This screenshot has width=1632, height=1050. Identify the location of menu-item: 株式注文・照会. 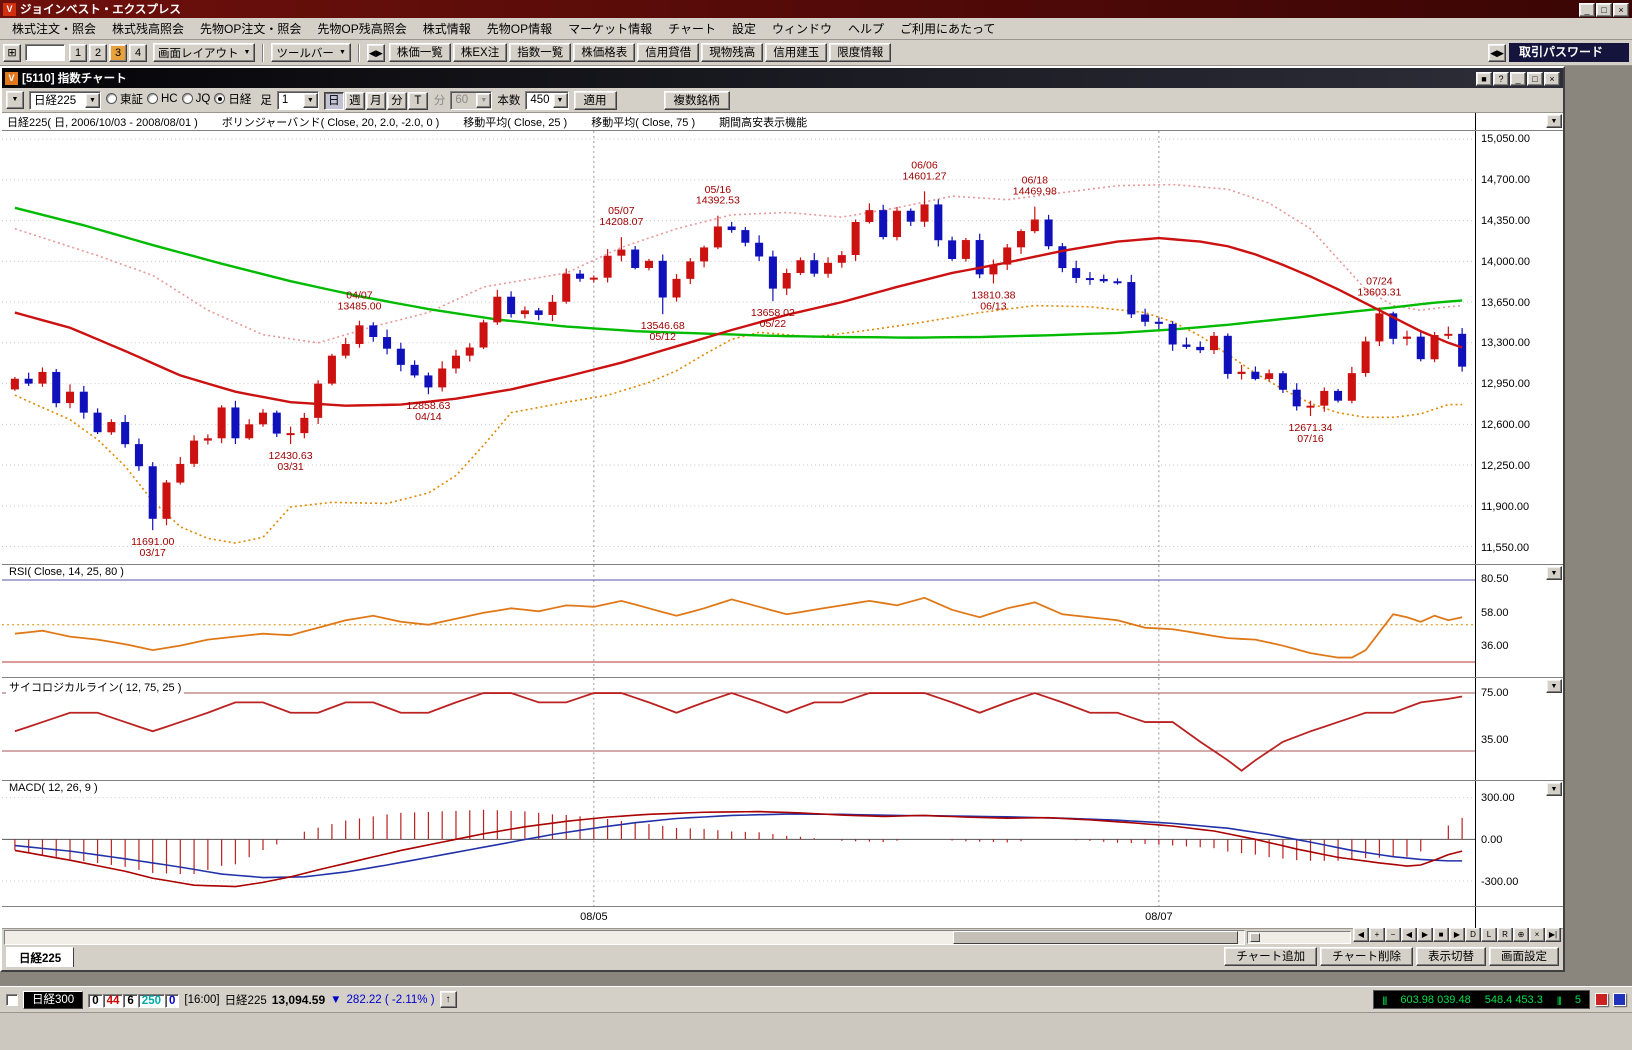
(54, 29).